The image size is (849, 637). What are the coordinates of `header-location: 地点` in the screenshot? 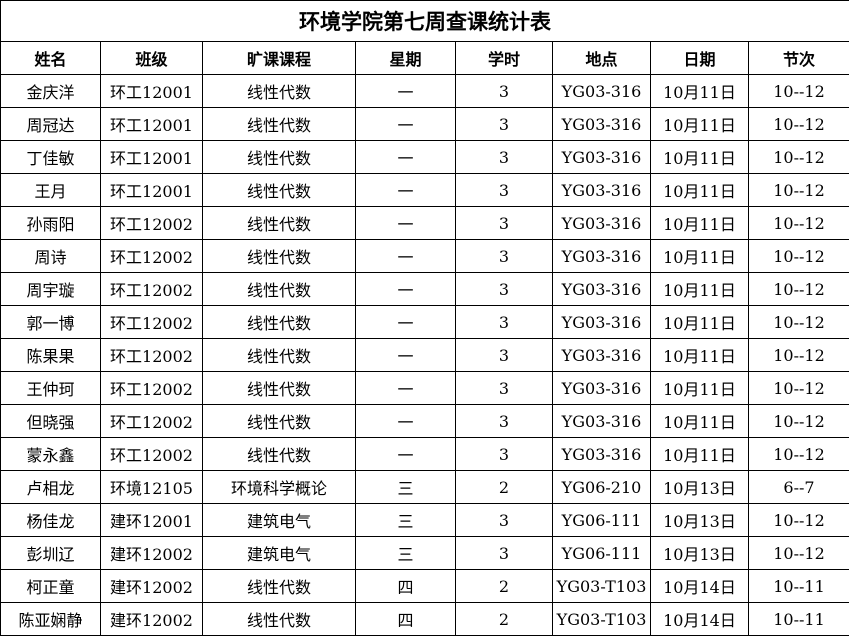 It's located at (601, 58).